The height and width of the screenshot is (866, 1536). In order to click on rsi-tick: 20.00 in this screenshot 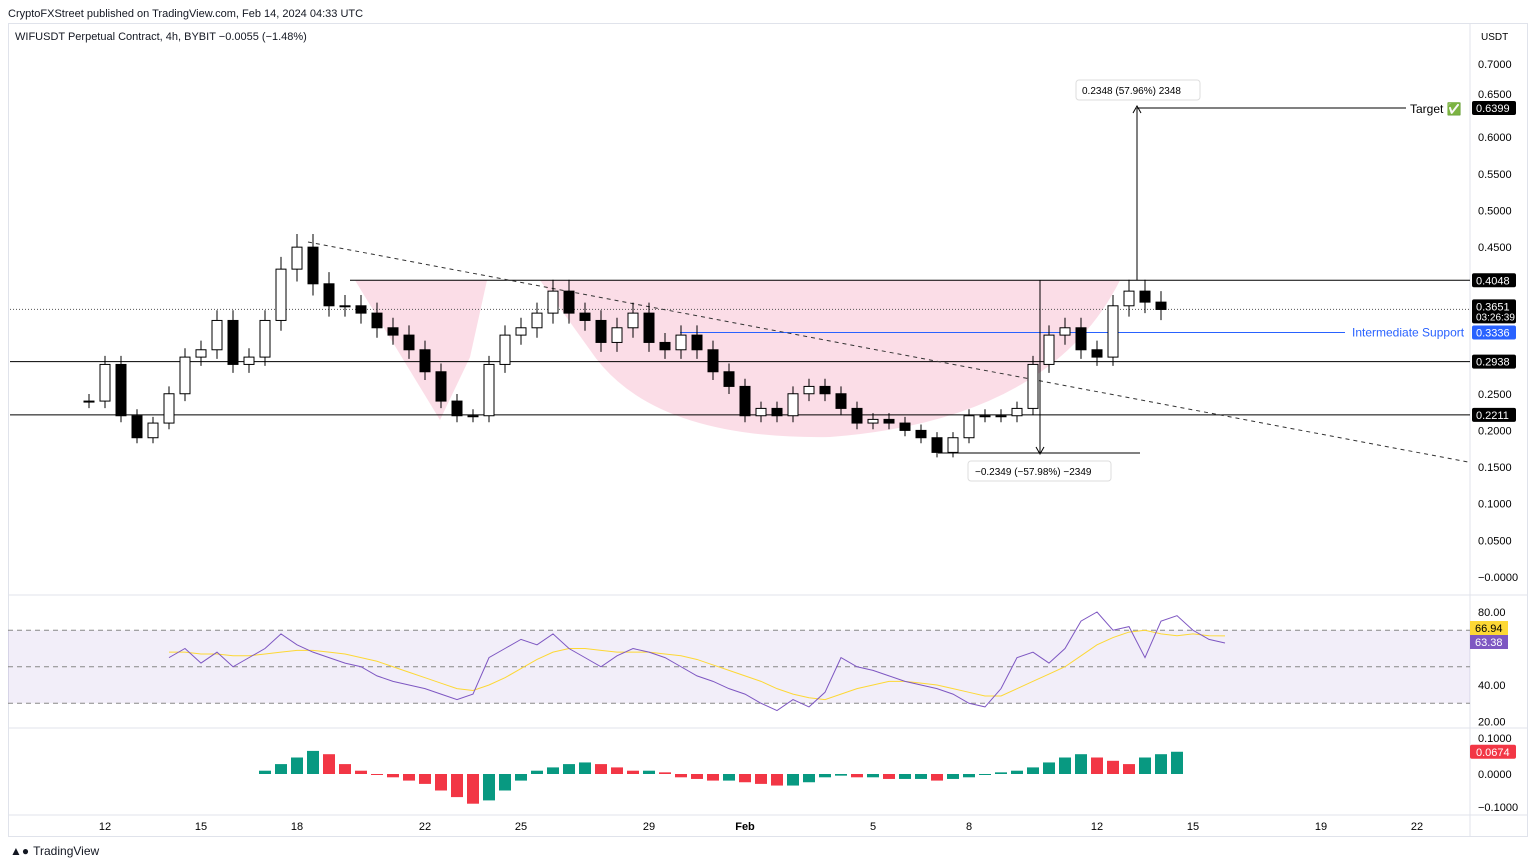, I will do `click(1492, 723)`.